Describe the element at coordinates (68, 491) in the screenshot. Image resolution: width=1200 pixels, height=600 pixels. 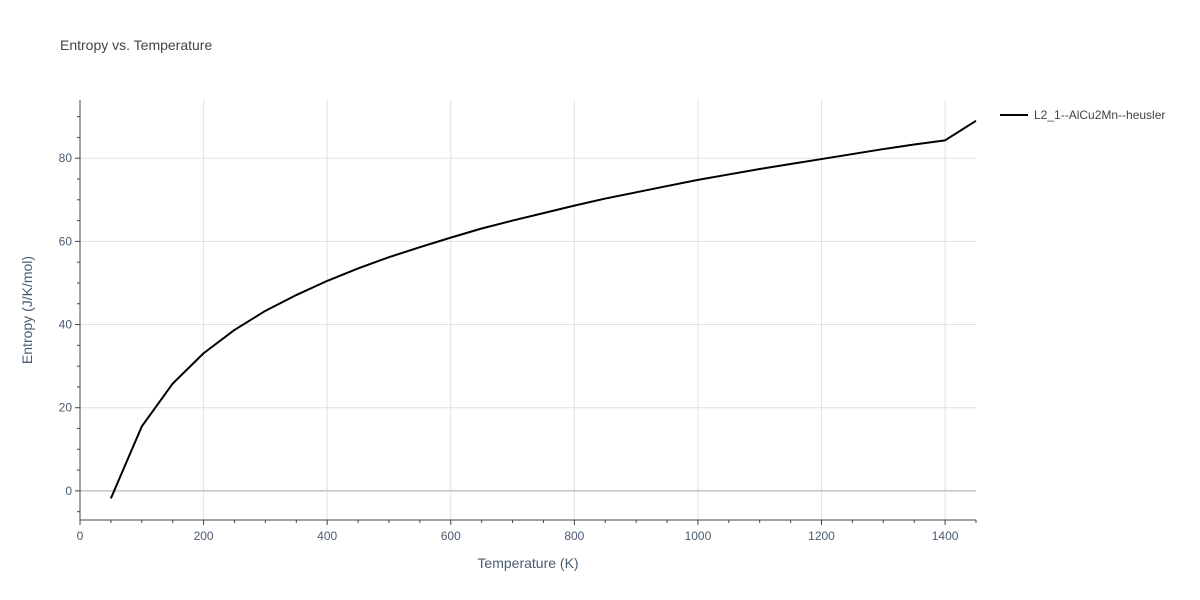
I see `y-tick-label: 0` at that location.